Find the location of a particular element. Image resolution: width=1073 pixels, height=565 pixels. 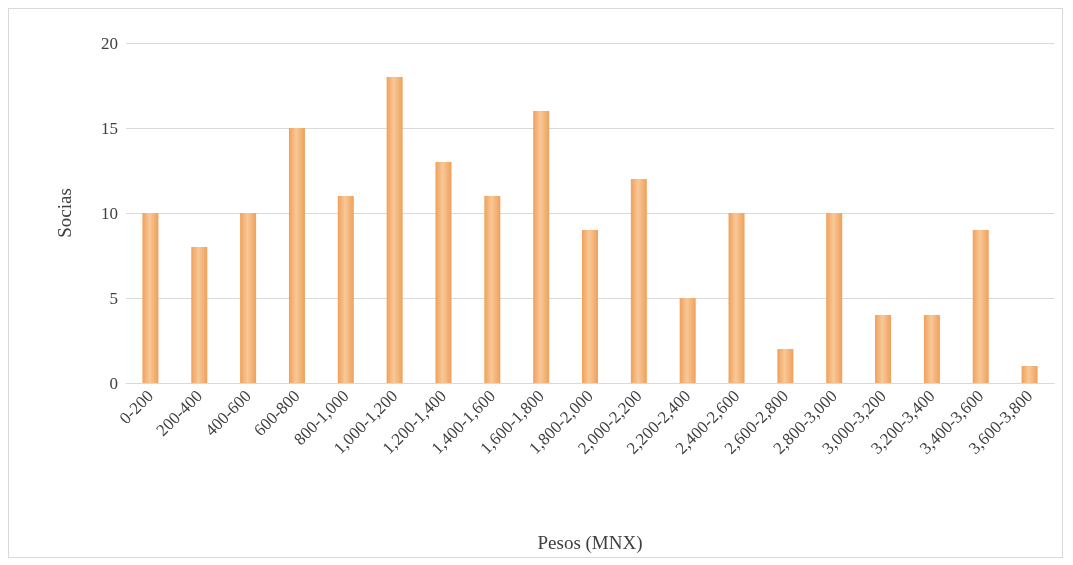

y-tick-label: 10 is located at coordinates (109, 213).